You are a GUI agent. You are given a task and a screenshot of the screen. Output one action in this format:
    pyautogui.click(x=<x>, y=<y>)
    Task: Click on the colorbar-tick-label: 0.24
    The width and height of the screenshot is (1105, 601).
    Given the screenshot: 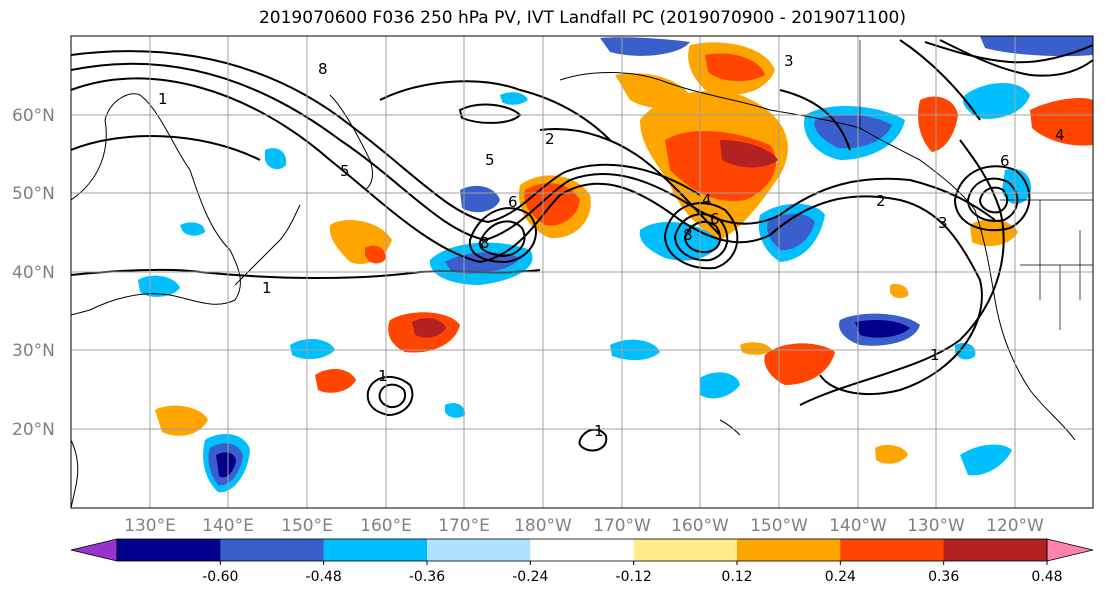 What is the action you would take?
    pyautogui.click(x=840, y=577)
    